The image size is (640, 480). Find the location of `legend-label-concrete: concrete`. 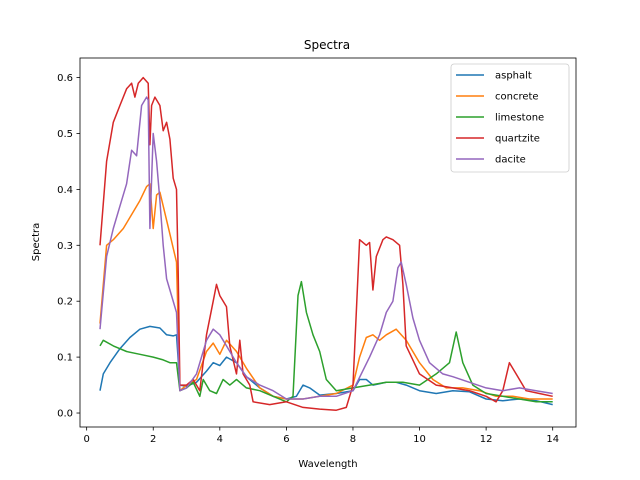

legend-label-concrete: concrete is located at coordinates (517, 97).